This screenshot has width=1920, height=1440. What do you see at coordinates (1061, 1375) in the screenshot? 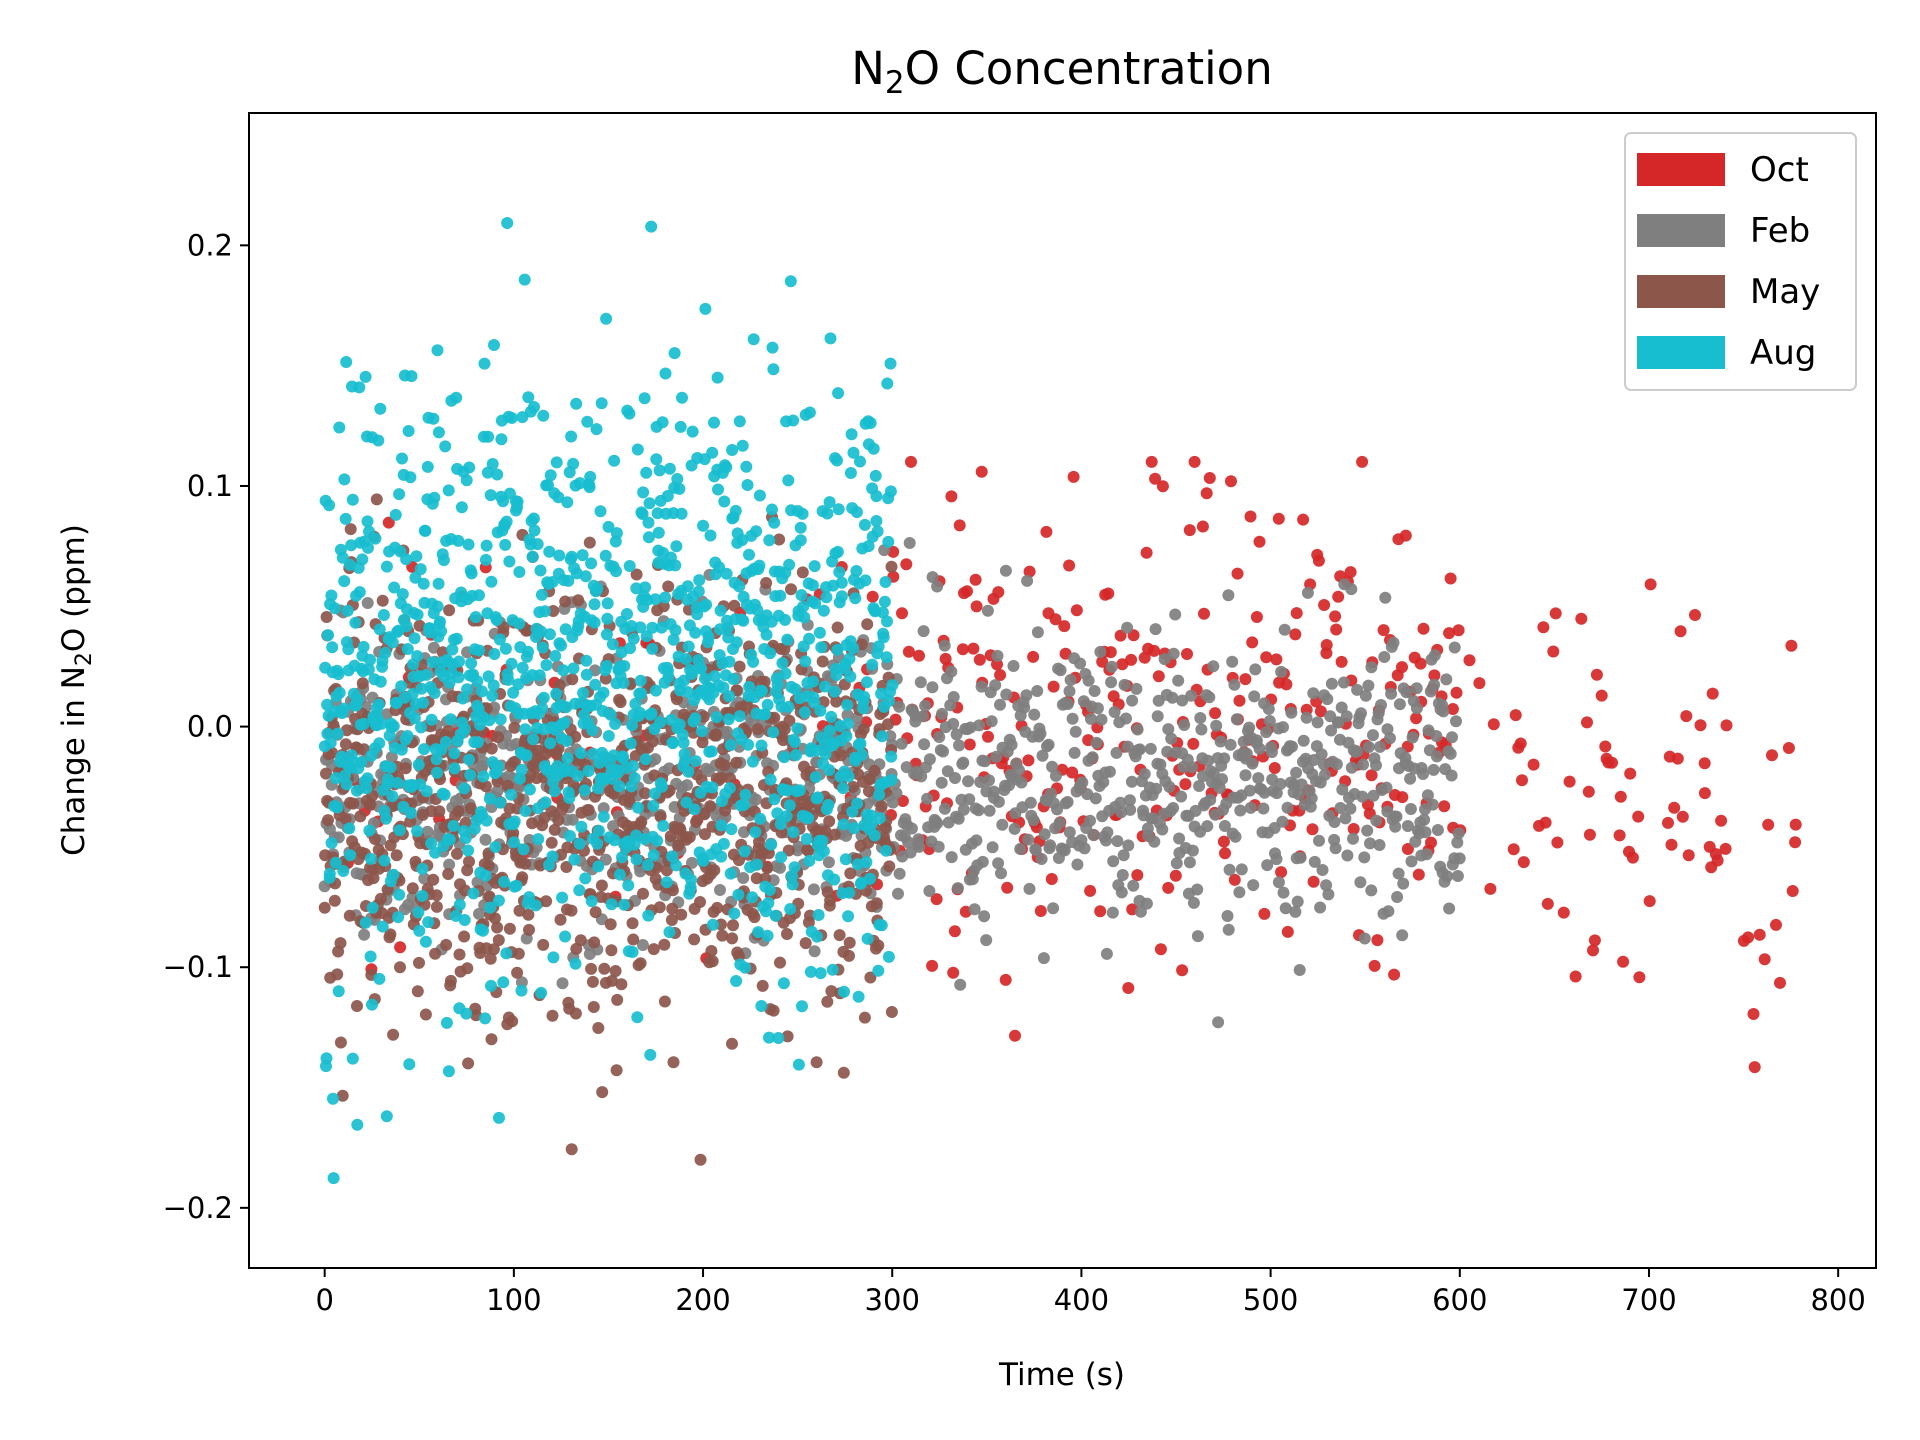
I see `x-axis-label: Time (s)` at bounding box center [1061, 1375].